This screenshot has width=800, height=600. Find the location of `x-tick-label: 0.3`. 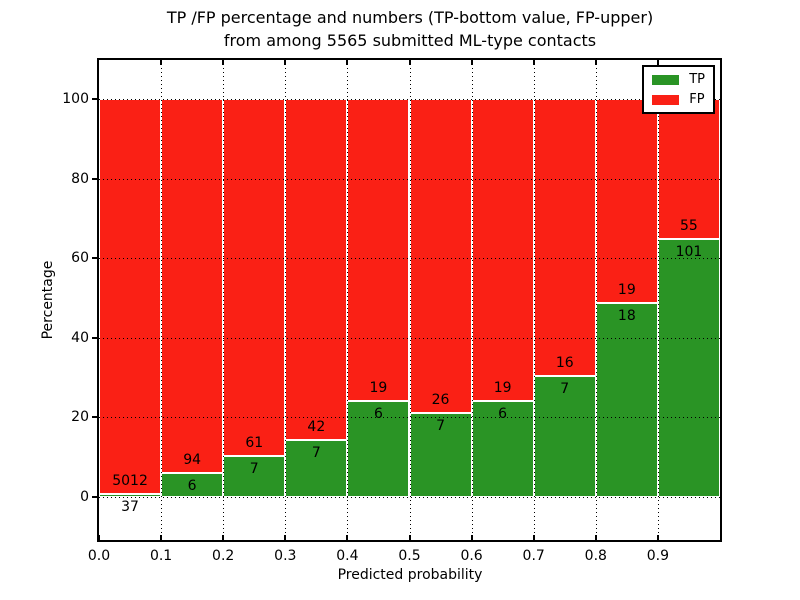

x-tick-label: 0.3 is located at coordinates (285, 556).